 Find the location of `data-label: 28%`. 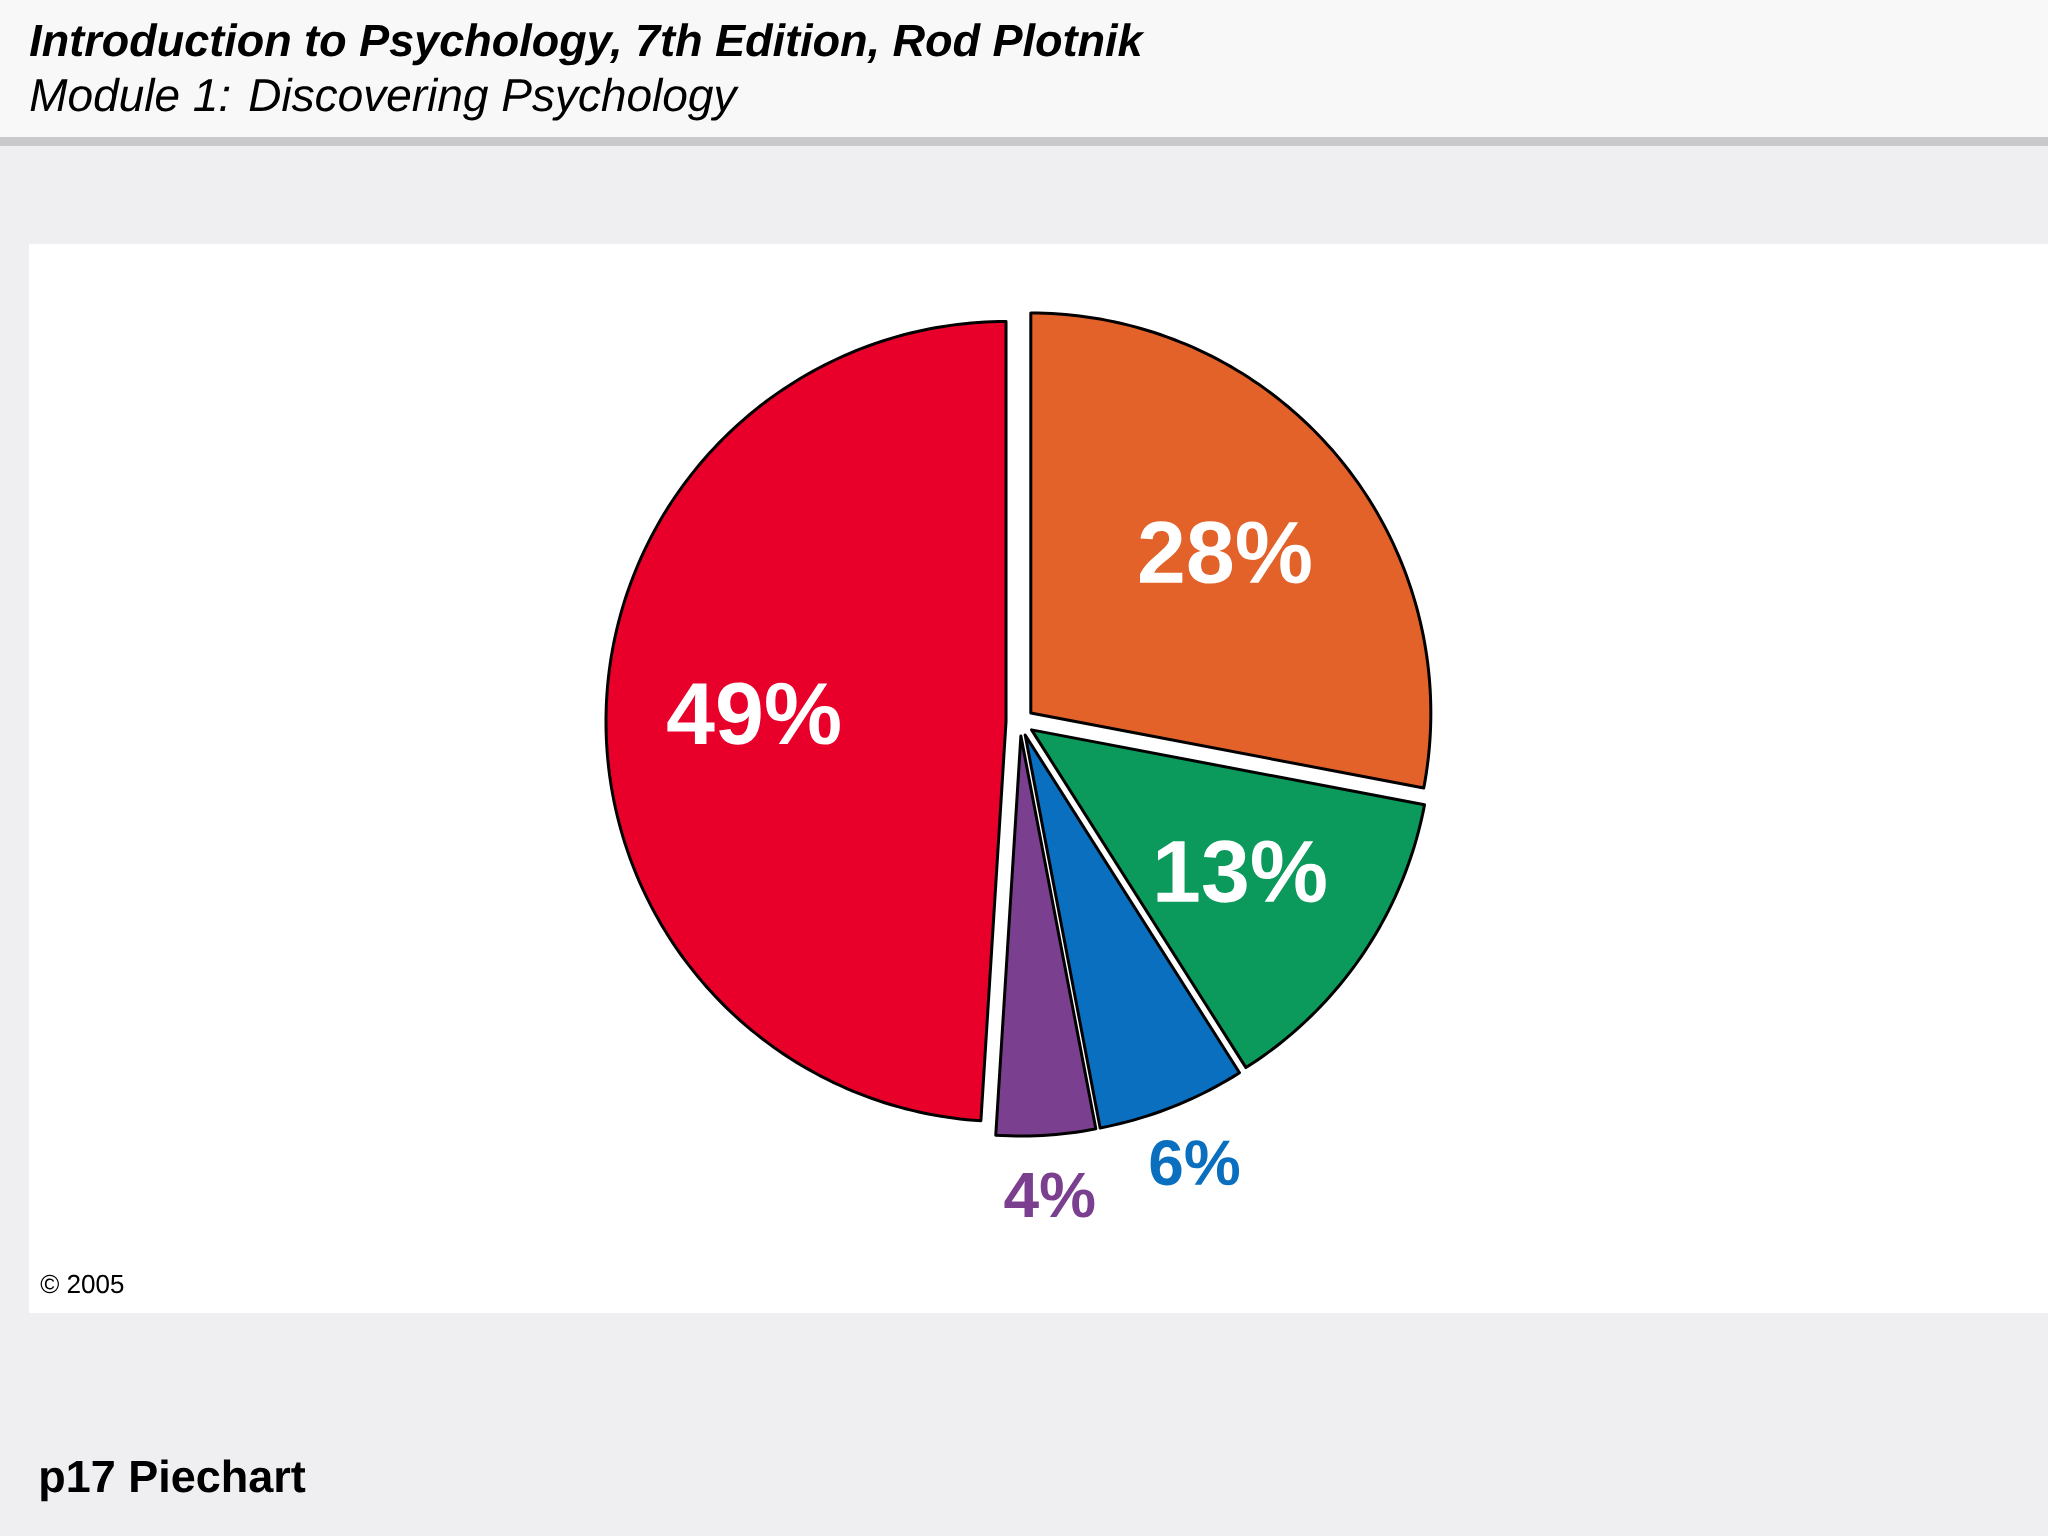

data-label: 28% is located at coordinates (1225, 552).